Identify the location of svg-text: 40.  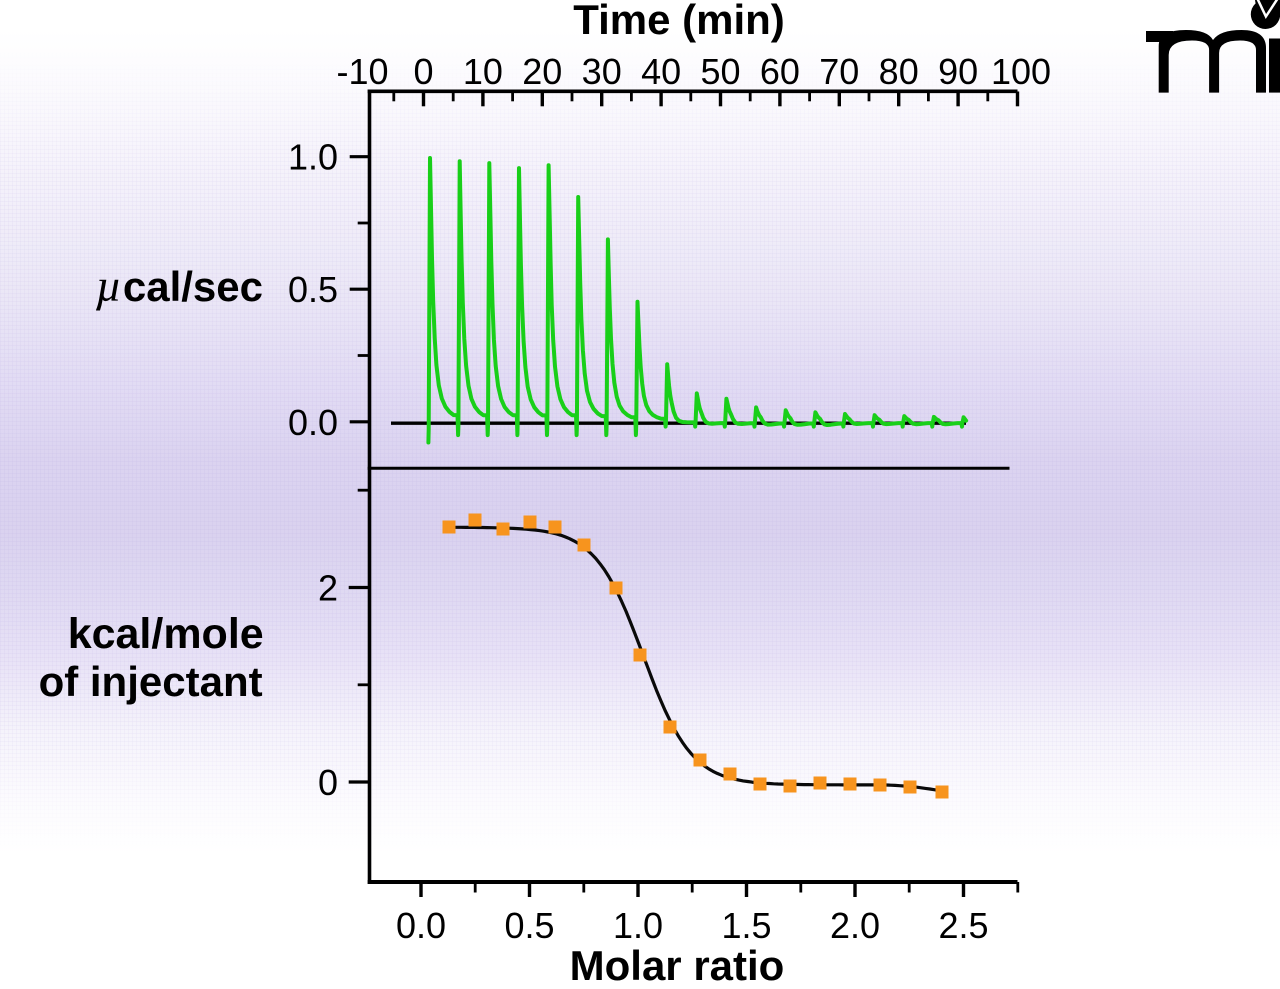
(661, 71).